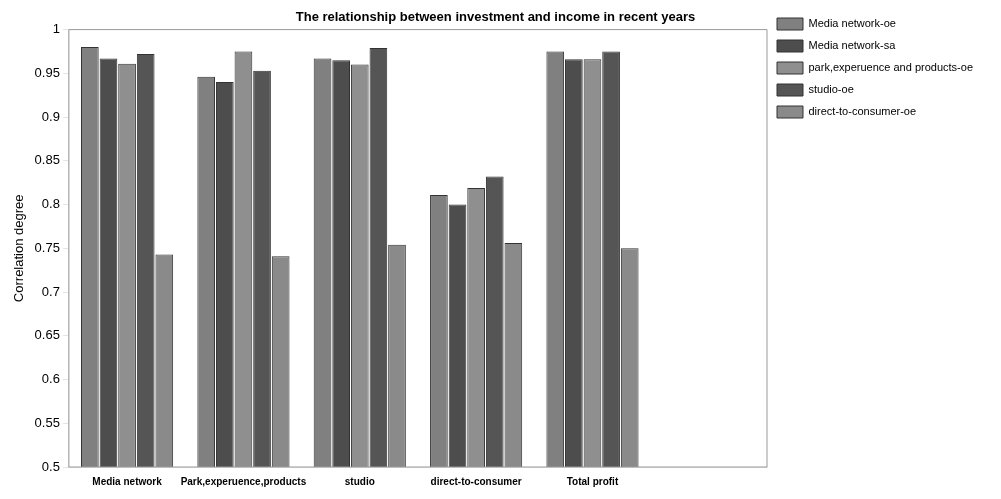 The height and width of the screenshot is (499, 1001). I want to click on y-axis-title: Correlation degree, so click(19, 248).